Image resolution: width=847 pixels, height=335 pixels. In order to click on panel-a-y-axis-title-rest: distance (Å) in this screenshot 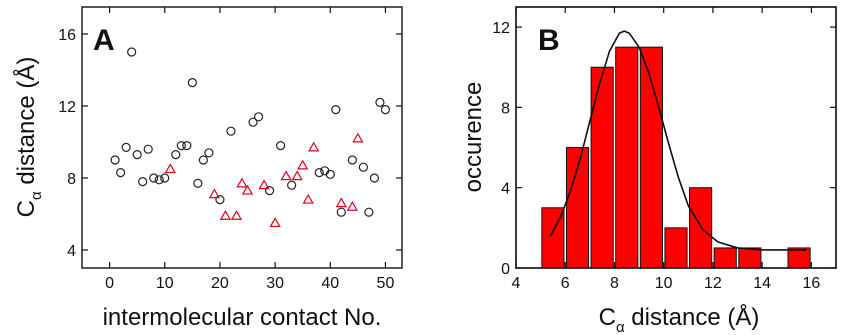, I will do `click(26, 124)`.